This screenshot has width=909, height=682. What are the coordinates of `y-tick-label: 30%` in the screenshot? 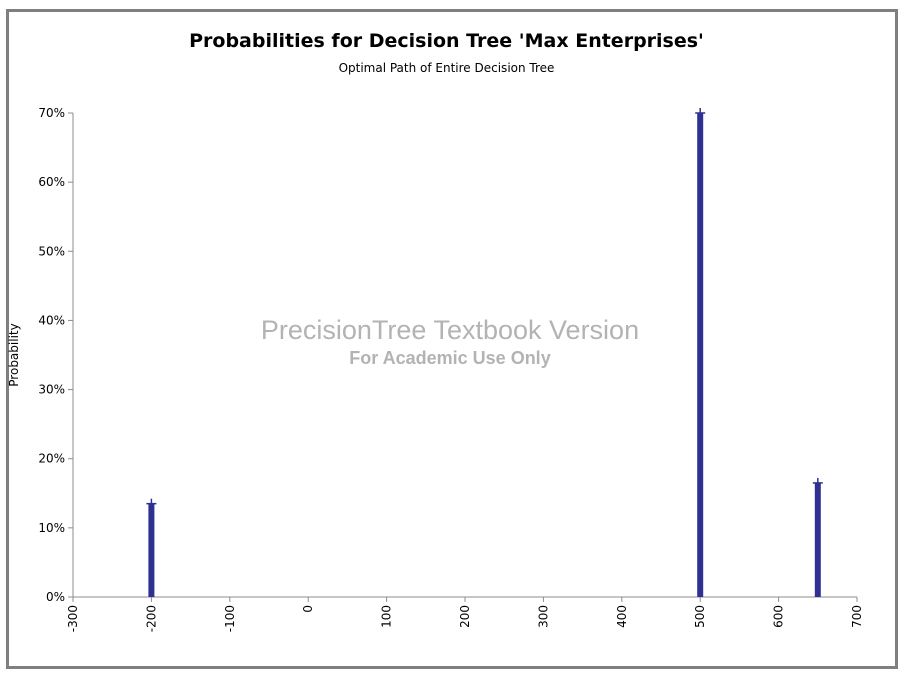 It's located at (51, 390).